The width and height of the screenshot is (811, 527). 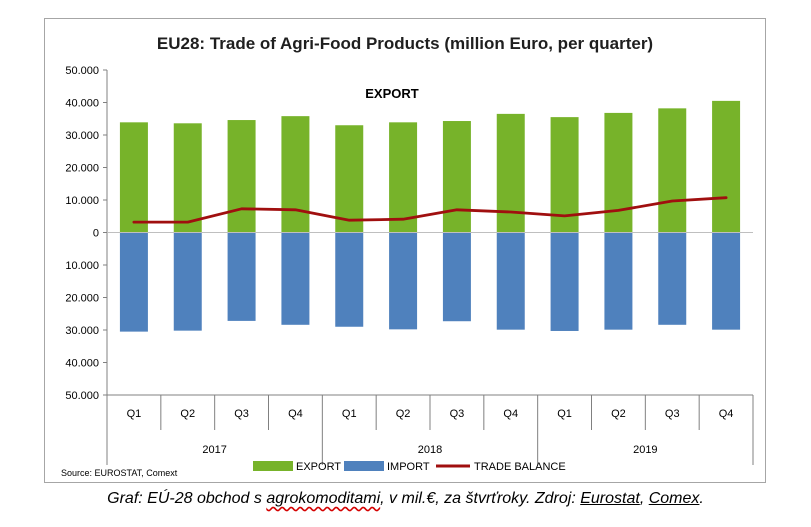 I want to click on export-annotation: EXPORT, so click(x=392, y=93).